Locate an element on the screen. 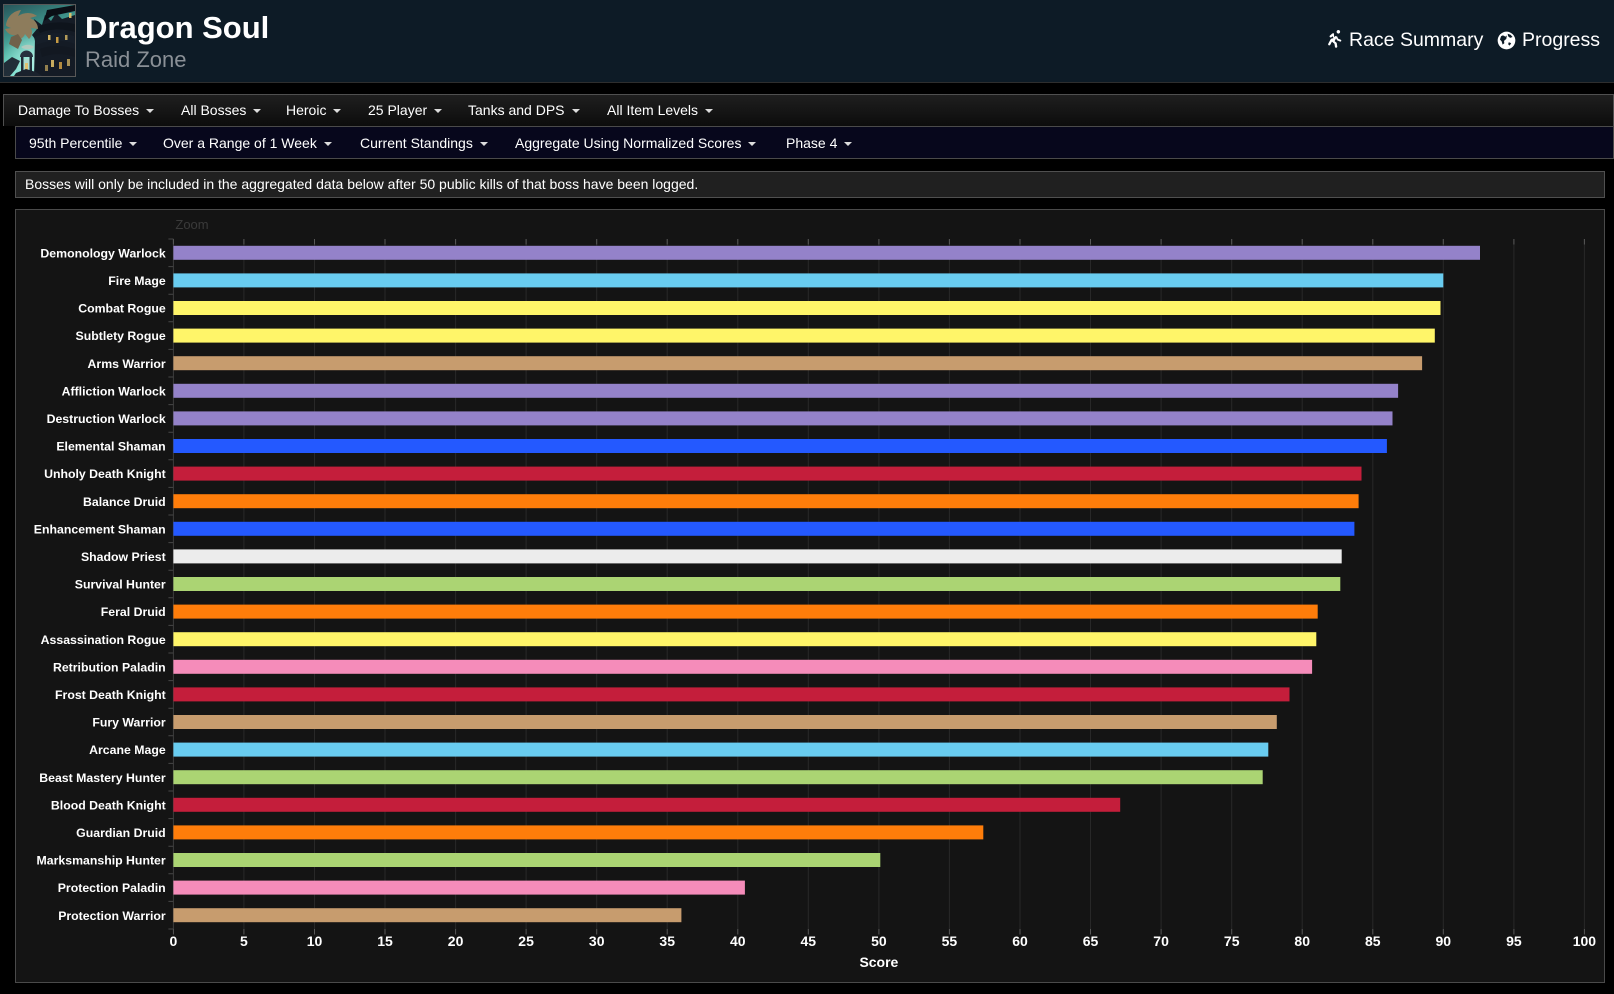  svg-text: Unholy Death Knight is located at coordinates (105, 474).